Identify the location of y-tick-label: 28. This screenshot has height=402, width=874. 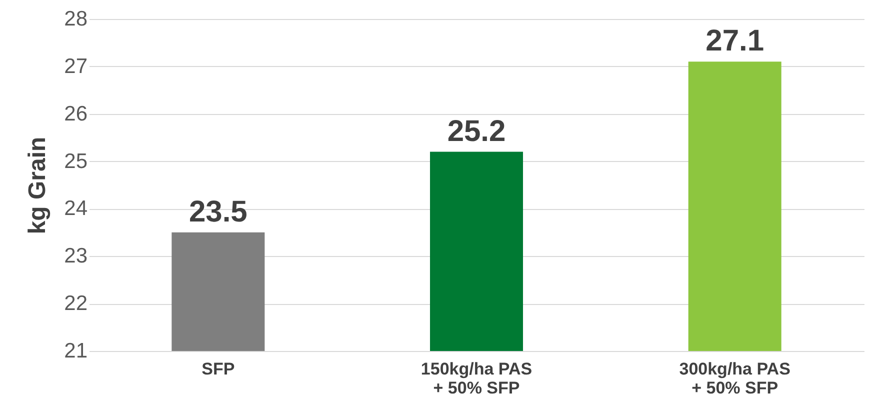
(76, 19).